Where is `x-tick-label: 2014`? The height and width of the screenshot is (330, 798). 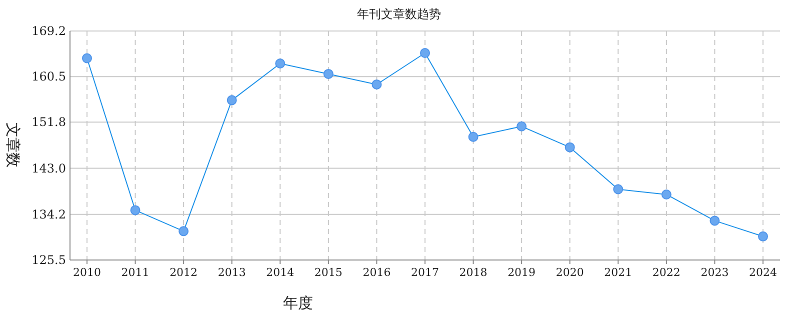
x-tick-label: 2014 is located at coordinates (280, 272).